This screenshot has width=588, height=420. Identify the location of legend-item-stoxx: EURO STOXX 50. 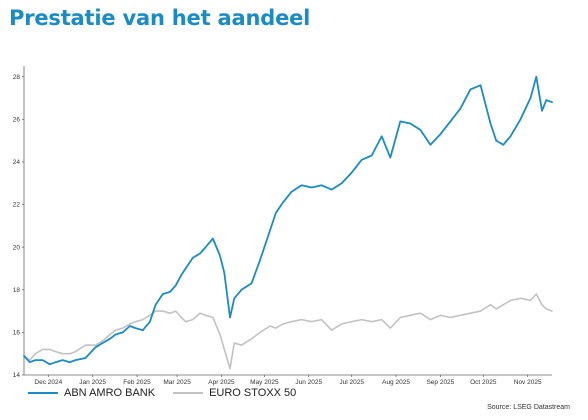
(234, 393).